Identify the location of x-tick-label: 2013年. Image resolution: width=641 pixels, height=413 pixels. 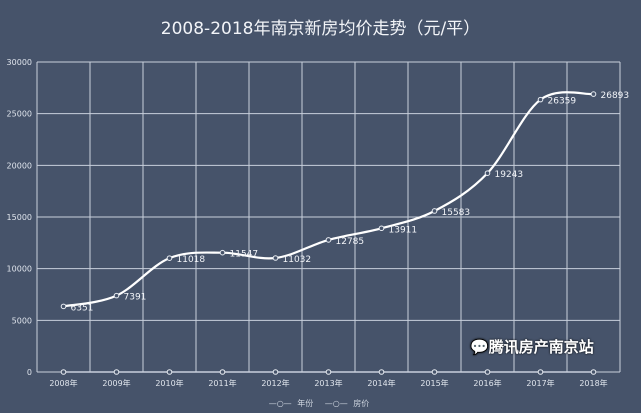
(328, 383).